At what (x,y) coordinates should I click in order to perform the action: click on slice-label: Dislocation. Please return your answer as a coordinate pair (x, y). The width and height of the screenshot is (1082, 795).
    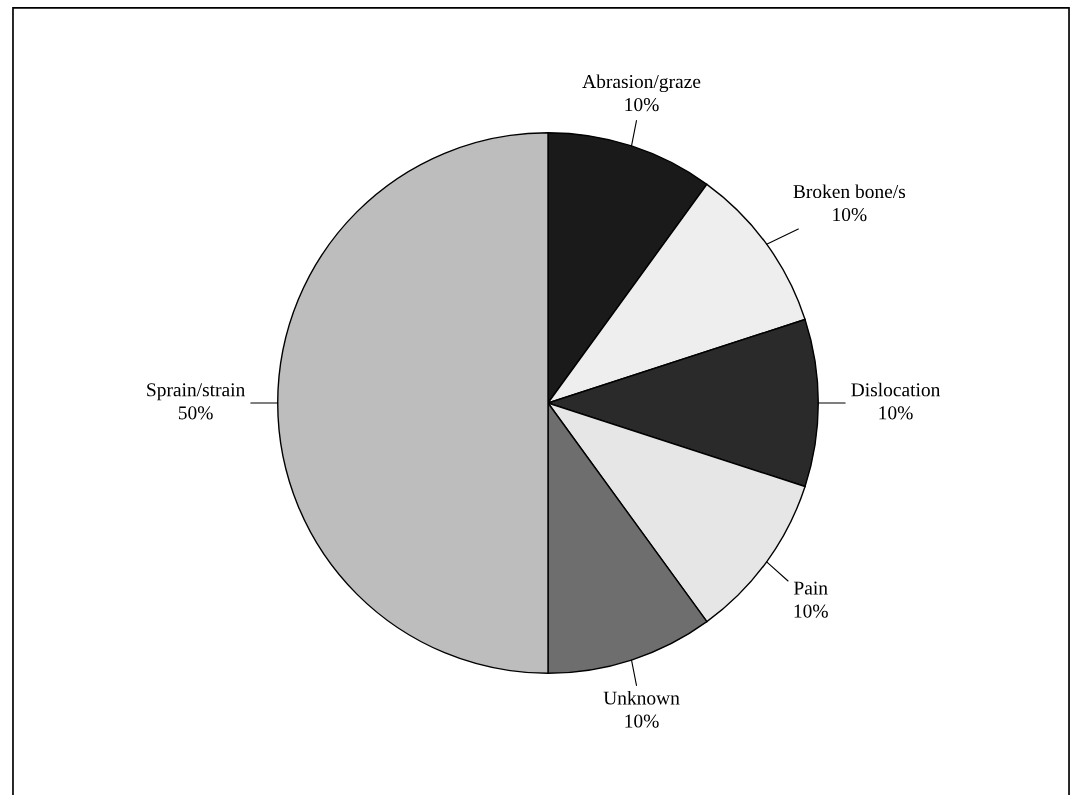
    Looking at the image, I should click on (896, 389).